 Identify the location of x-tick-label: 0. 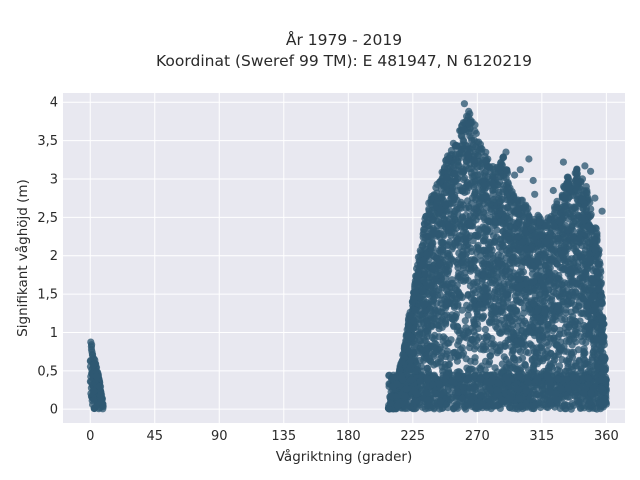
(90, 436).